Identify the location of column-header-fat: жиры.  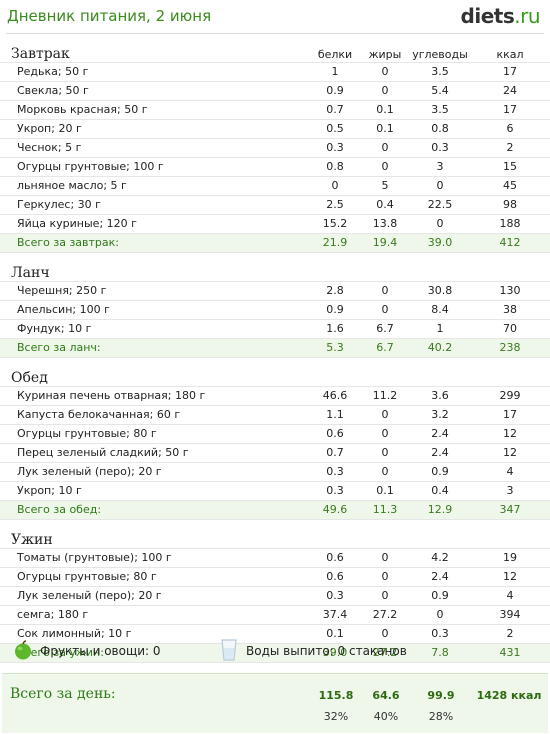
(385, 54).